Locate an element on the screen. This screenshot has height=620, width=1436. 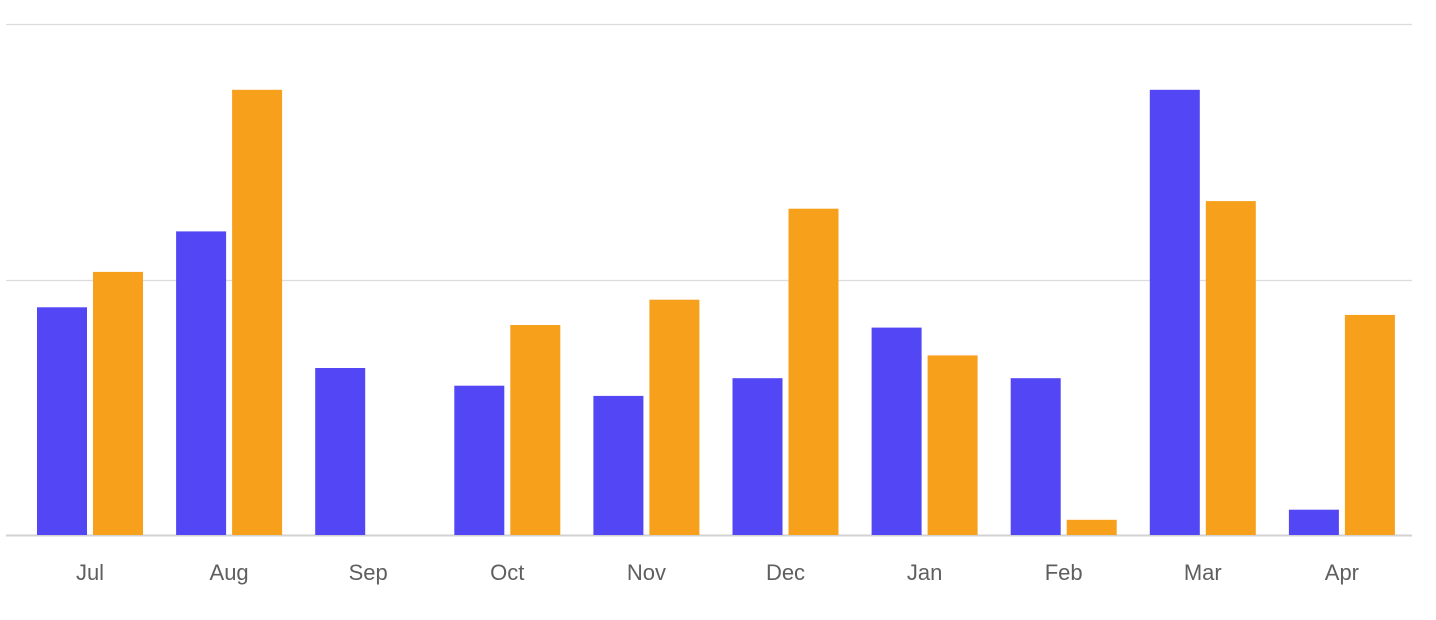
x-tick-label-jan: Jan is located at coordinates (924, 572).